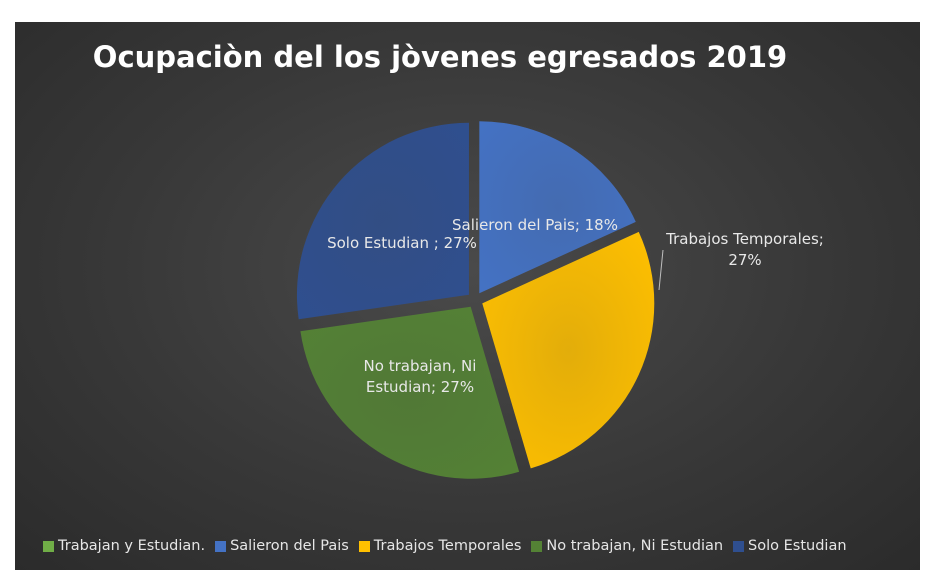 The width and height of the screenshot is (935, 579). What do you see at coordinates (568, 350) in the screenshot?
I see `pie-slice-trabajos-temporales` at bounding box center [568, 350].